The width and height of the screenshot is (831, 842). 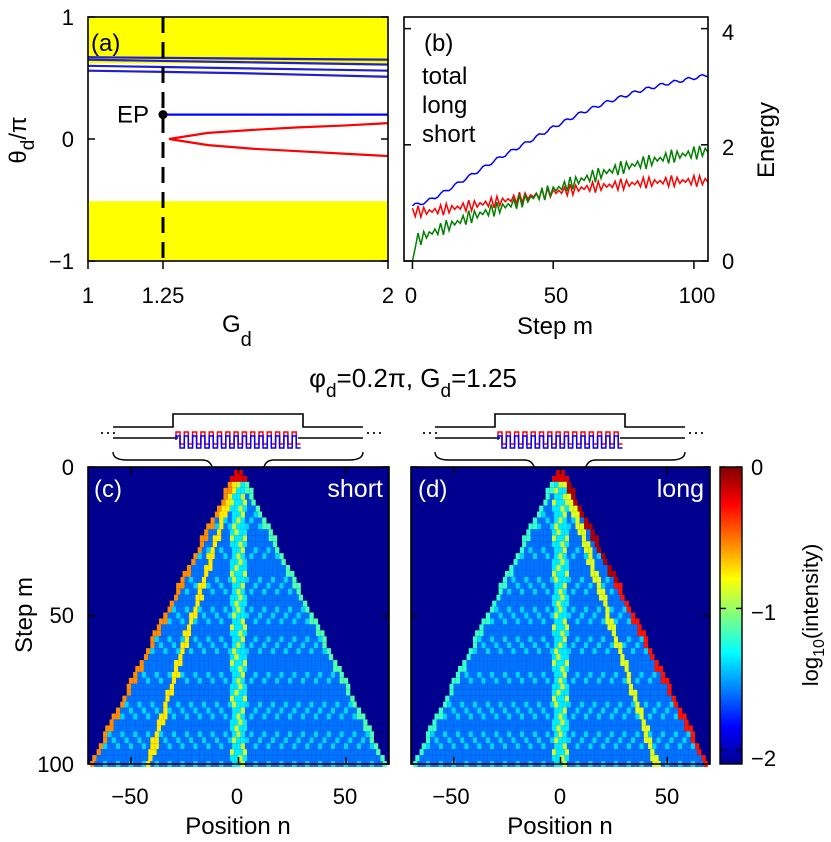 I want to click on c-xtick-label-0: 0, so click(x=237, y=796).